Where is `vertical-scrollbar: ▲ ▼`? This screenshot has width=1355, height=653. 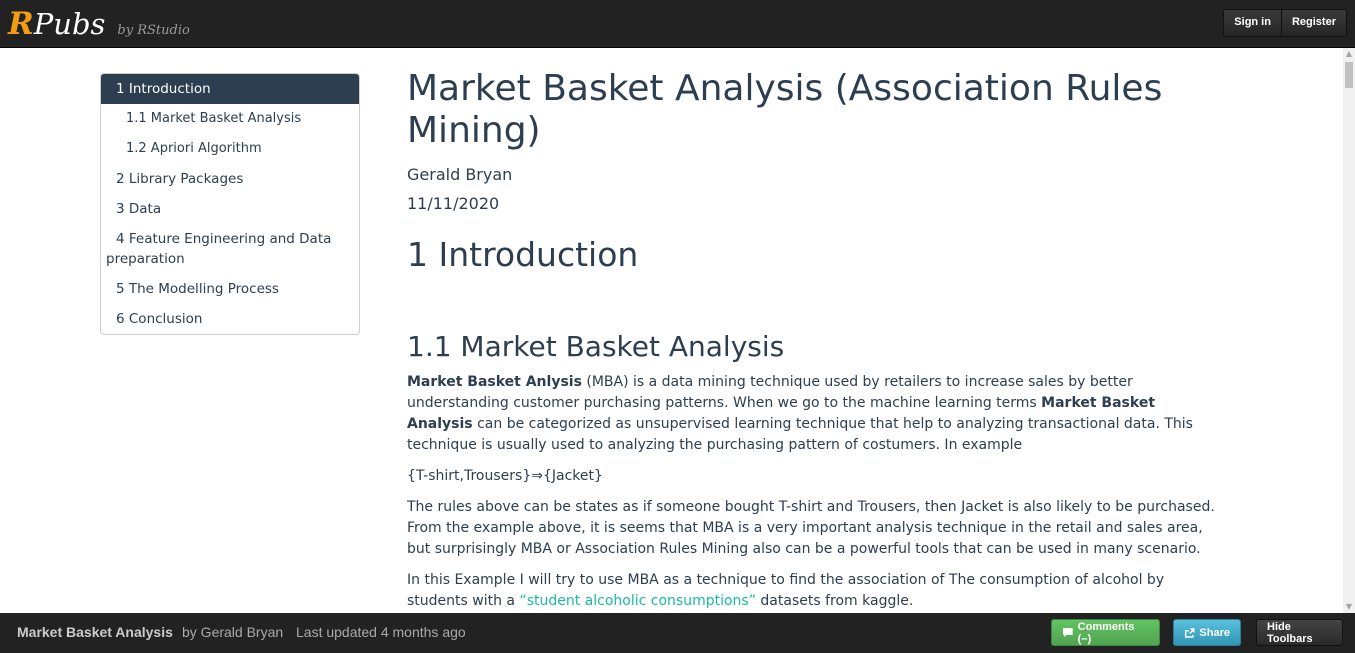
vertical-scrollbar: ▲ ▼ is located at coordinates (1349, 330).